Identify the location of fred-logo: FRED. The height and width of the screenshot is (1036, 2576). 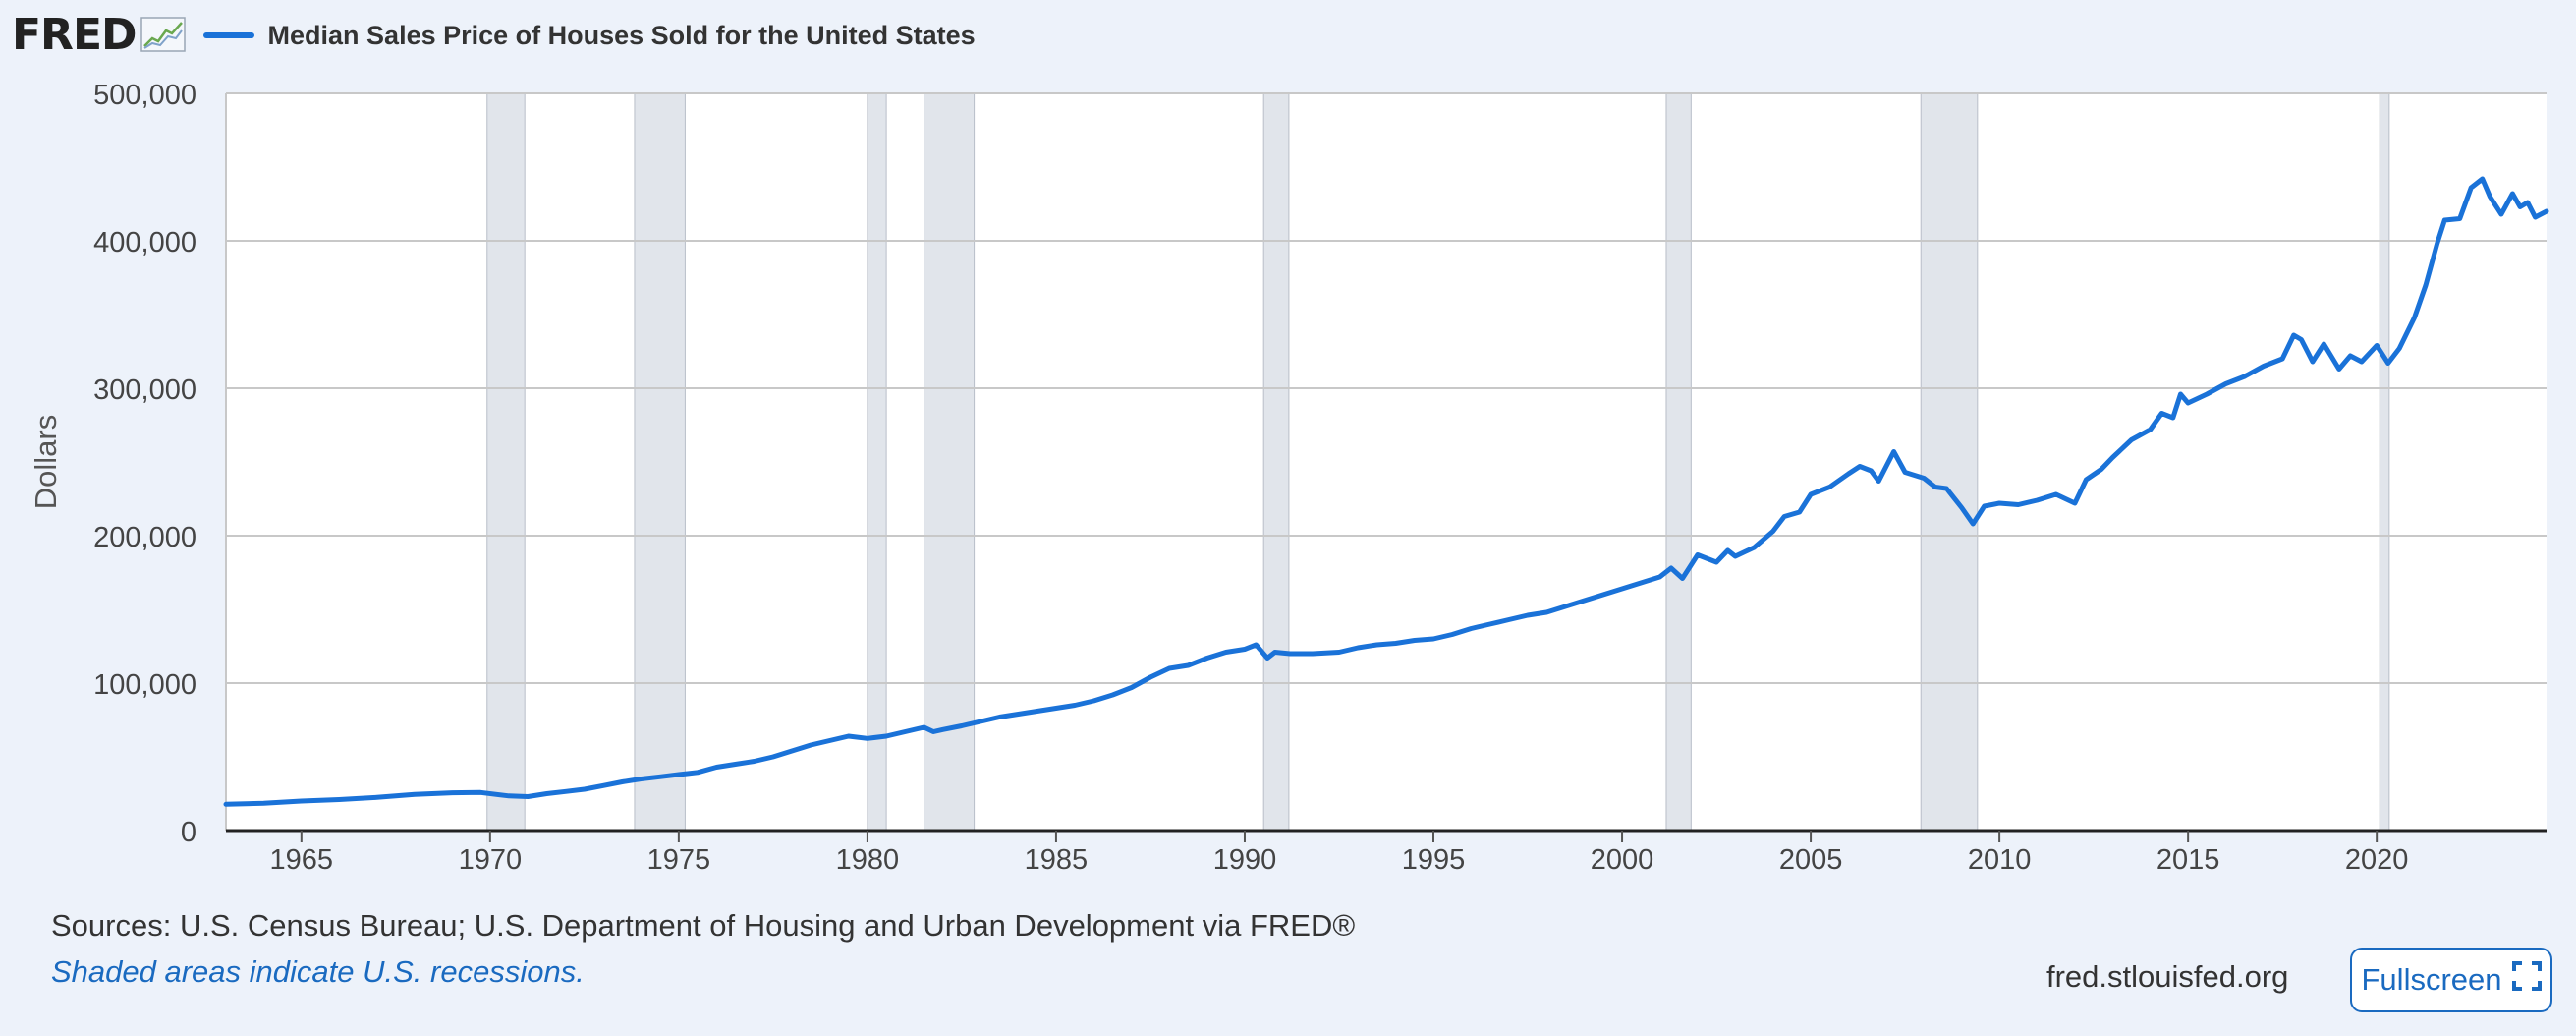
(75, 35).